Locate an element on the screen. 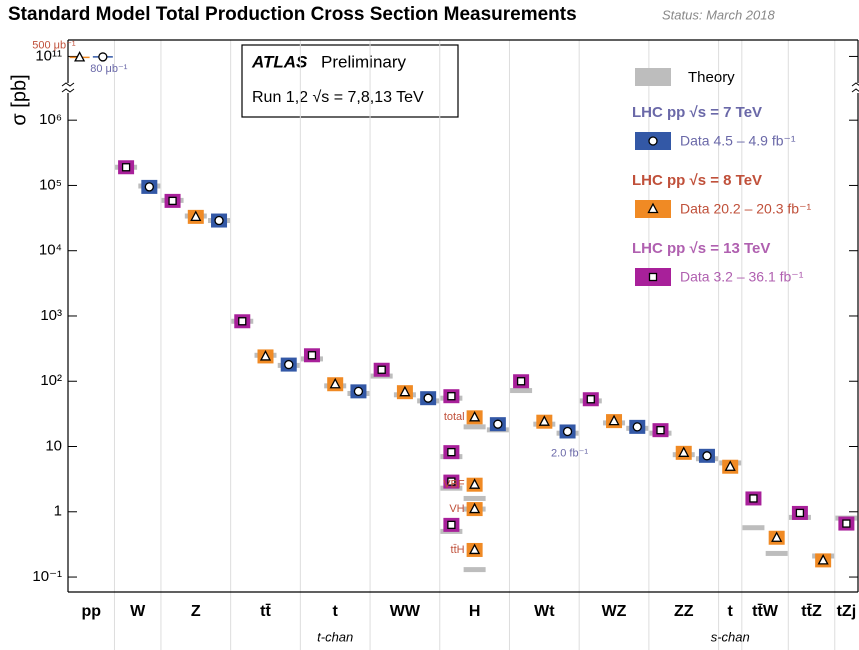  x-tick-label: tt̄W is located at coordinates (765, 611).